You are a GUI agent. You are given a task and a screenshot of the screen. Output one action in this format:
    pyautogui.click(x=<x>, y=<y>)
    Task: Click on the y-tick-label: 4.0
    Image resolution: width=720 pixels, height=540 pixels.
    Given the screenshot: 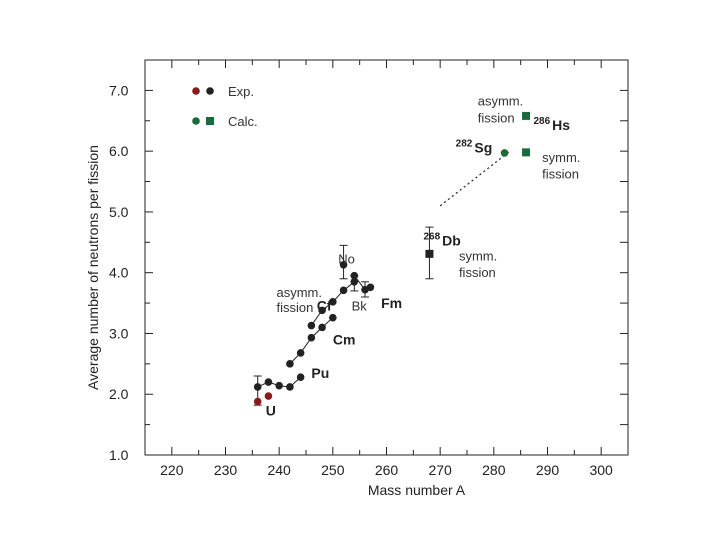 What is the action you would take?
    pyautogui.click(x=119, y=273)
    